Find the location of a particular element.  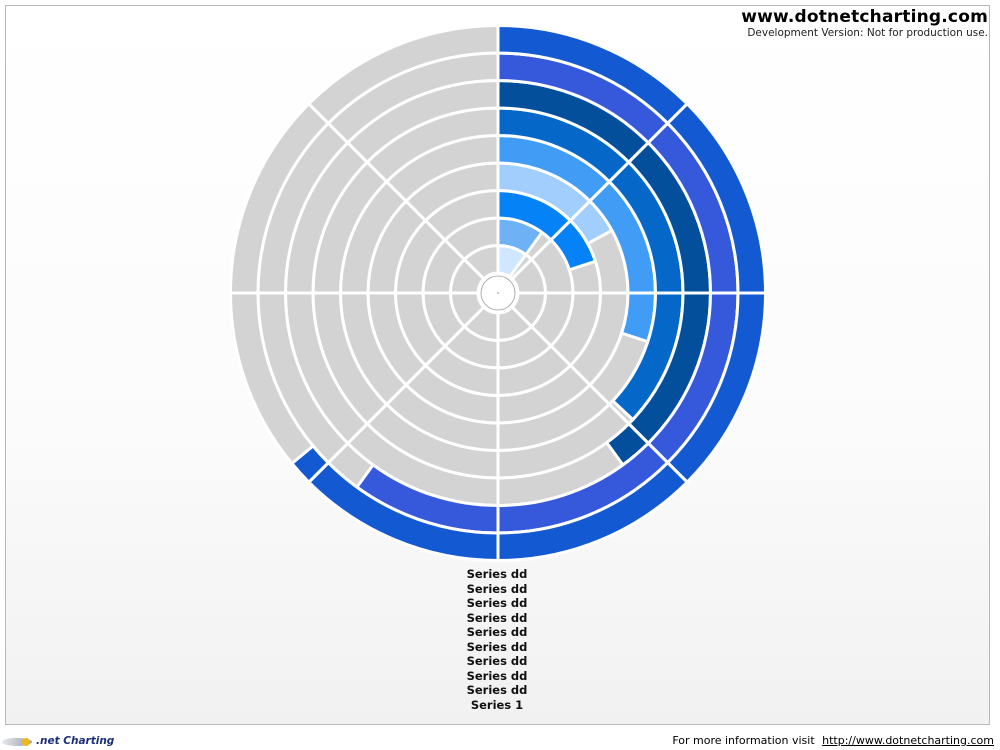

ring-9-track-segment is located at coordinates (403, 74).